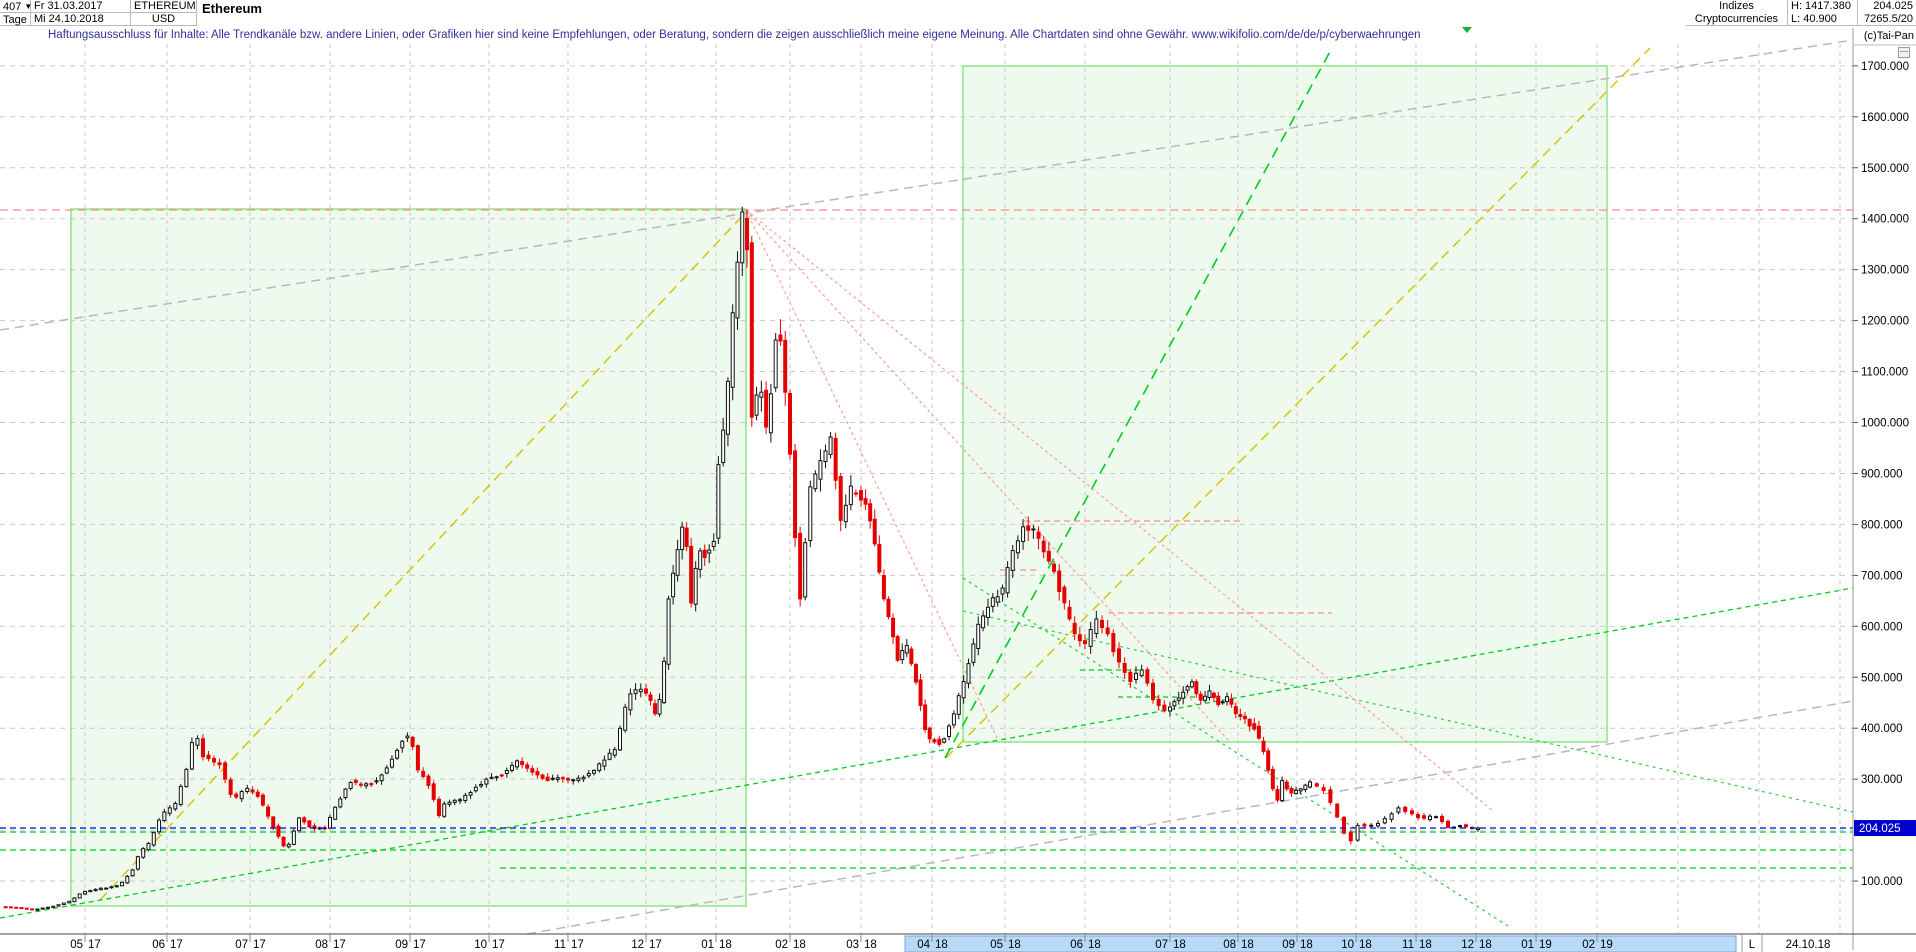  Describe the element at coordinates (1606, 945) in the screenshot. I see `x-axis-year-label: 19` at that location.